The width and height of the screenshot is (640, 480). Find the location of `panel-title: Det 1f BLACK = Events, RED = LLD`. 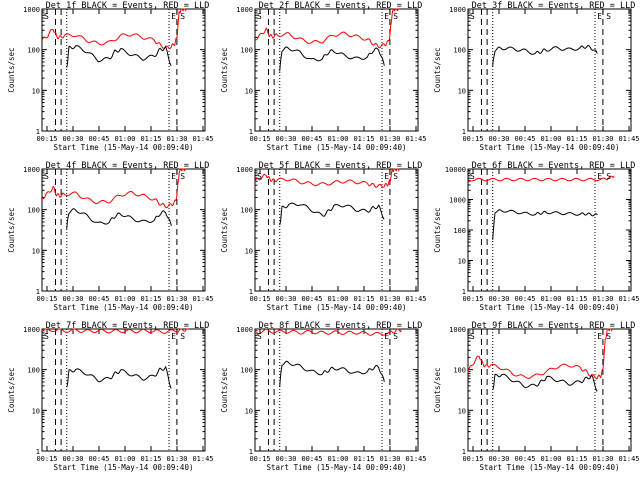

panel-title: Det 1f BLACK = Events, RED = LLD is located at coordinates (128, 6).